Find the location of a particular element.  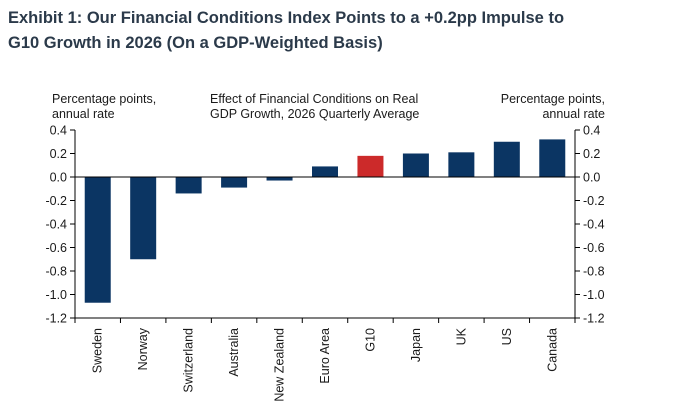

x-tick-label-canada: Canada is located at coordinates (552, 350).